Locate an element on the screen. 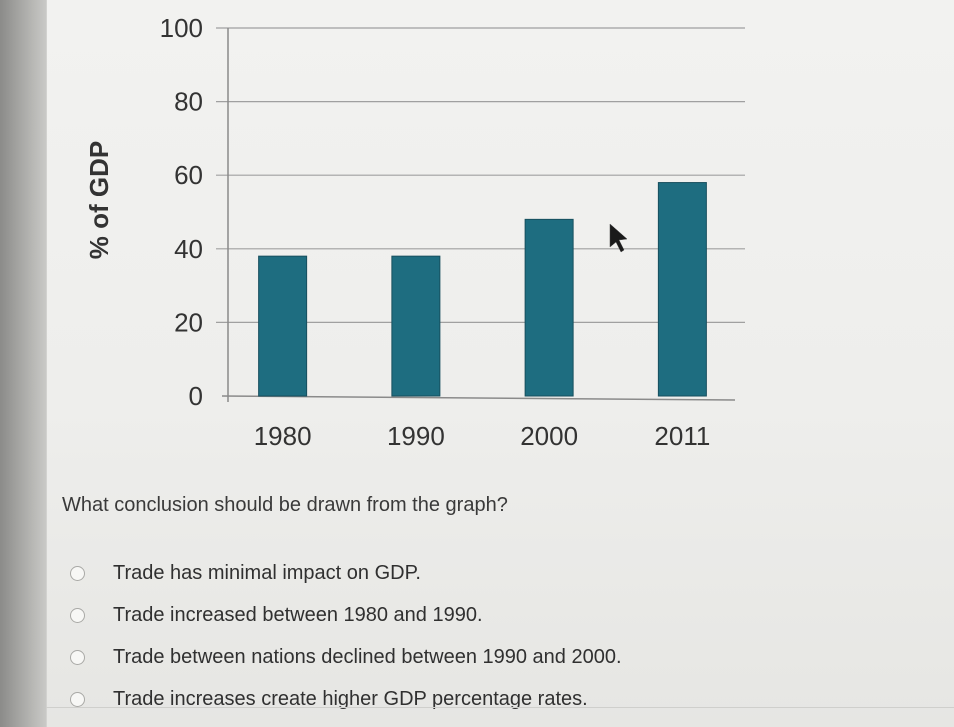  choice-1: Trade has minimal impact on GDP. is located at coordinates (346, 573).